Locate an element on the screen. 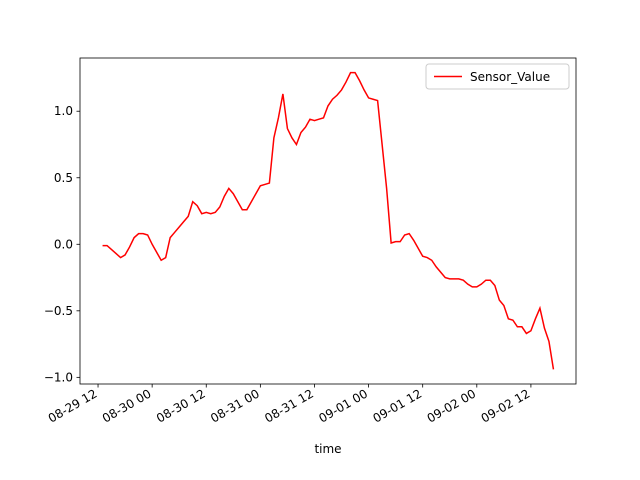 The width and height of the screenshot is (640, 480). x-tick-label: 08-31 00 is located at coordinates (235, 405).